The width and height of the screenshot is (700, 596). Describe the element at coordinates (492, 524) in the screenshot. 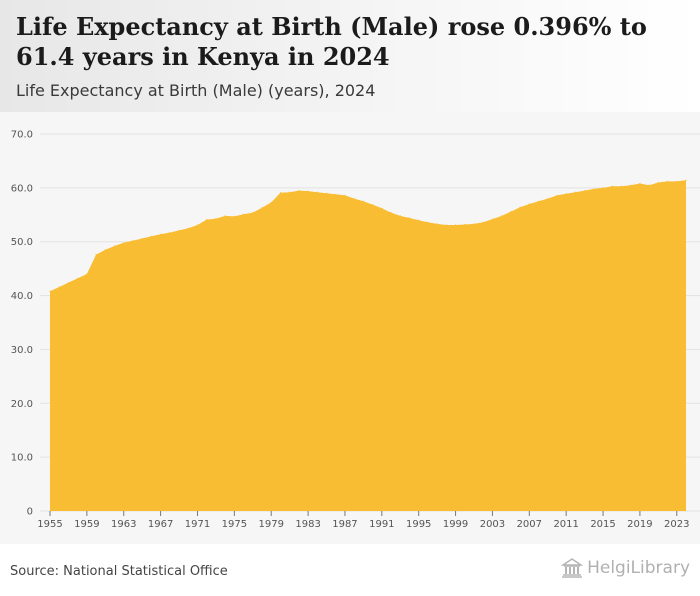

I see `x-tick-label: 2003` at that location.